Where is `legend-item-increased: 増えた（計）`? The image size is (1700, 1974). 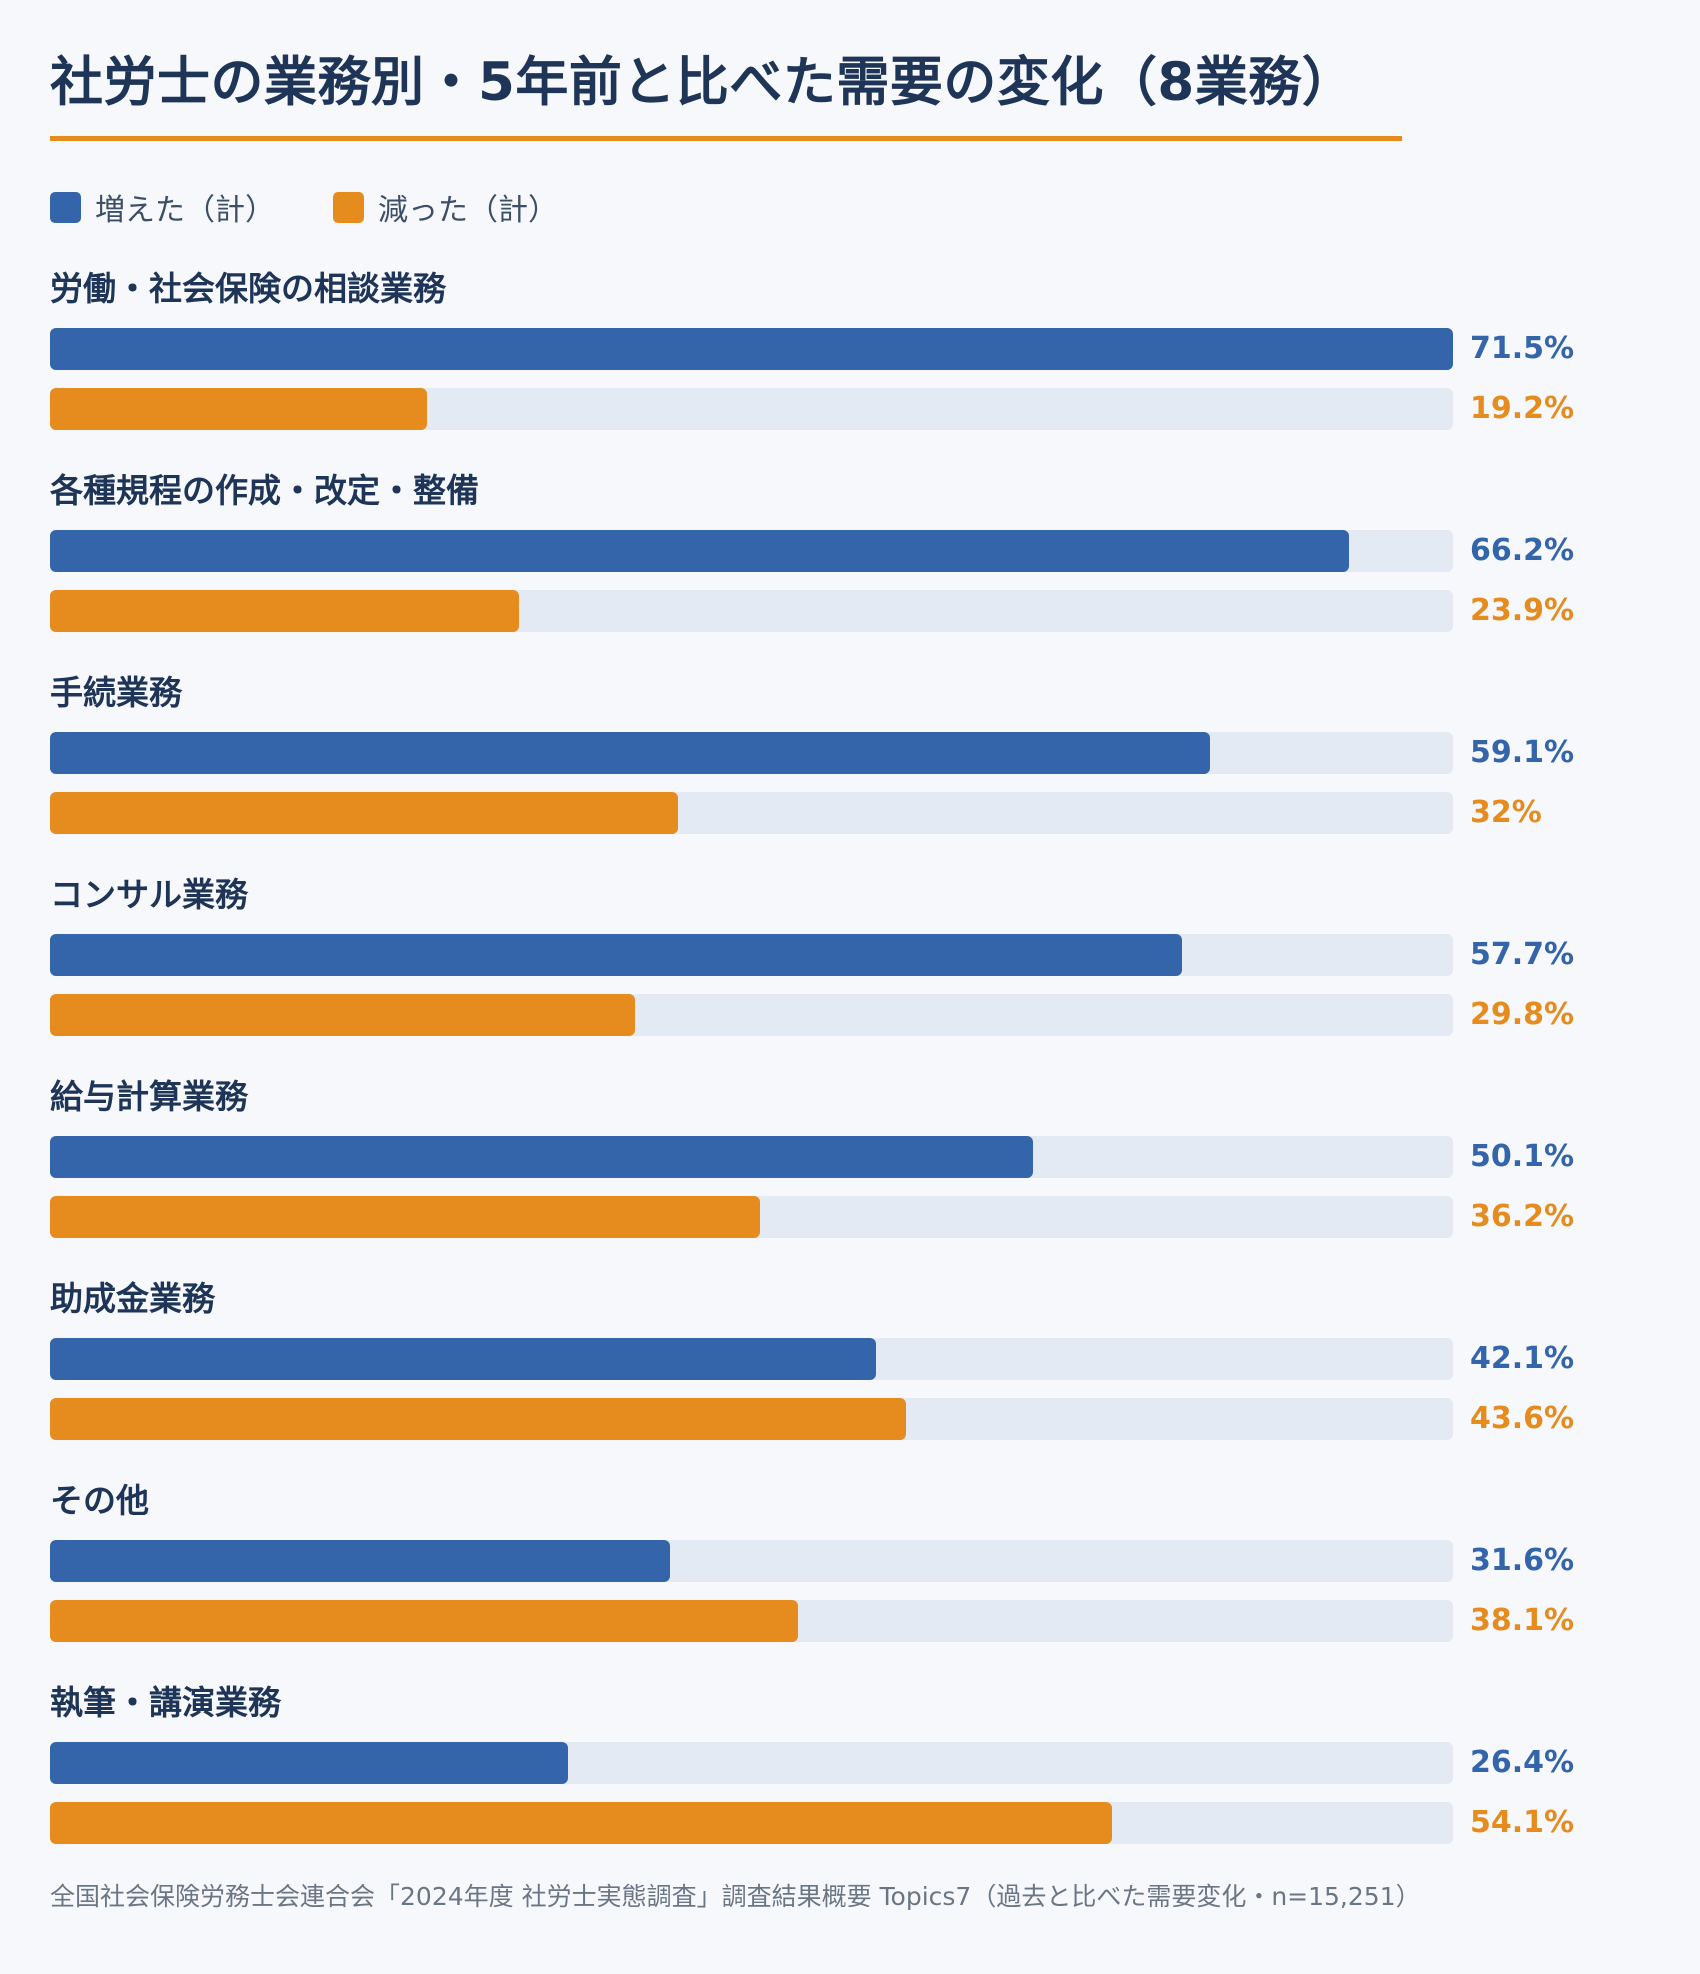
legend-item-increased: 増えた（計） is located at coordinates (162, 207).